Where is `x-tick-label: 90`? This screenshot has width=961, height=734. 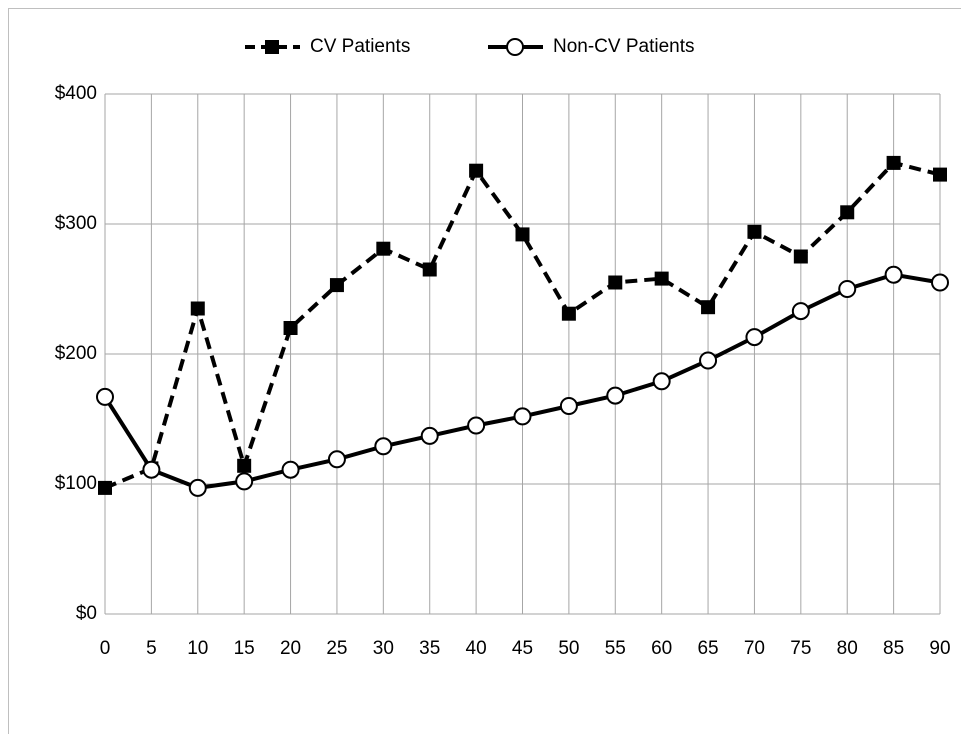 x-tick-label: 90 is located at coordinates (939, 648).